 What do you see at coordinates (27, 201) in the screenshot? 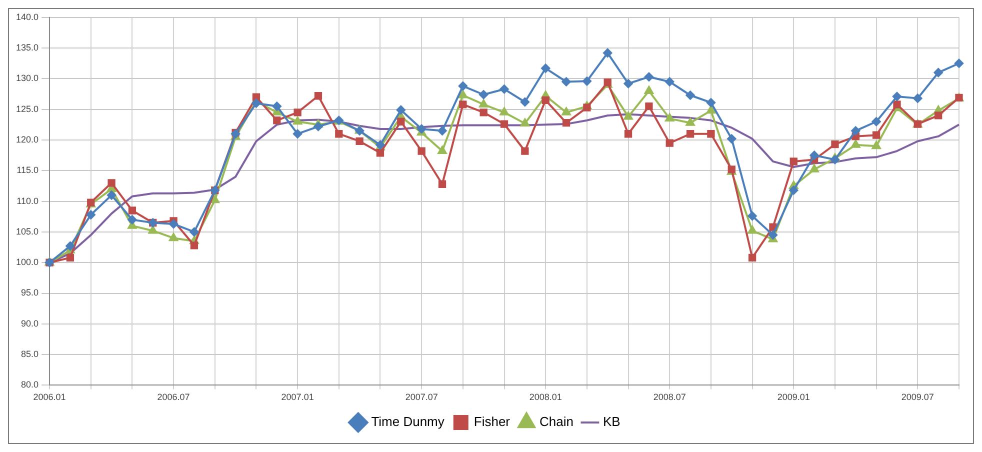
I see `y-tick-label: 110.0` at bounding box center [27, 201].